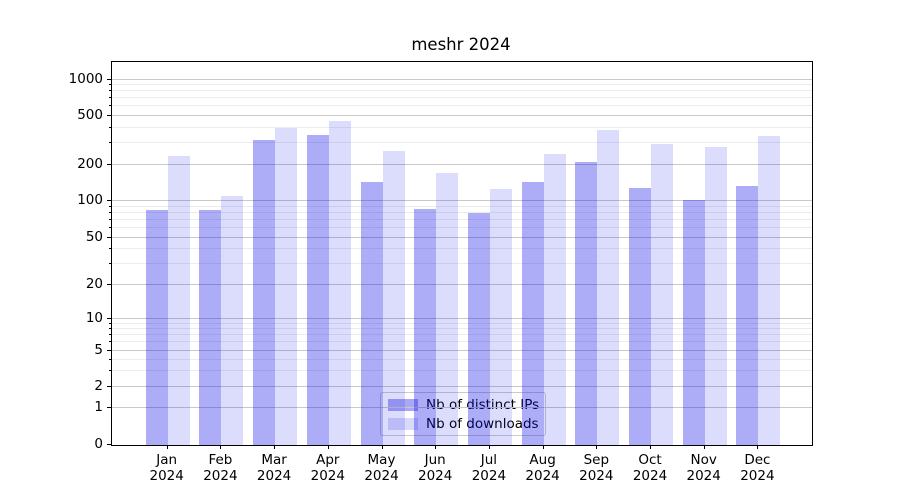 The height and width of the screenshot is (500, 900). I want to click on bar-distinct-ips-oct, so click(640, 316).